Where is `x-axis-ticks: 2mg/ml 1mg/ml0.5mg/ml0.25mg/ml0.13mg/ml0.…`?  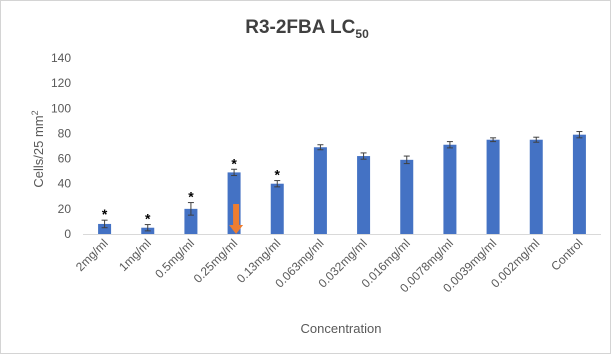 x-axis-ticks: 2mg/ml 1mg/ml0.5mg/ml0.25mg/ml0.13mg/ml0.… is located at coordinates (329, 265).